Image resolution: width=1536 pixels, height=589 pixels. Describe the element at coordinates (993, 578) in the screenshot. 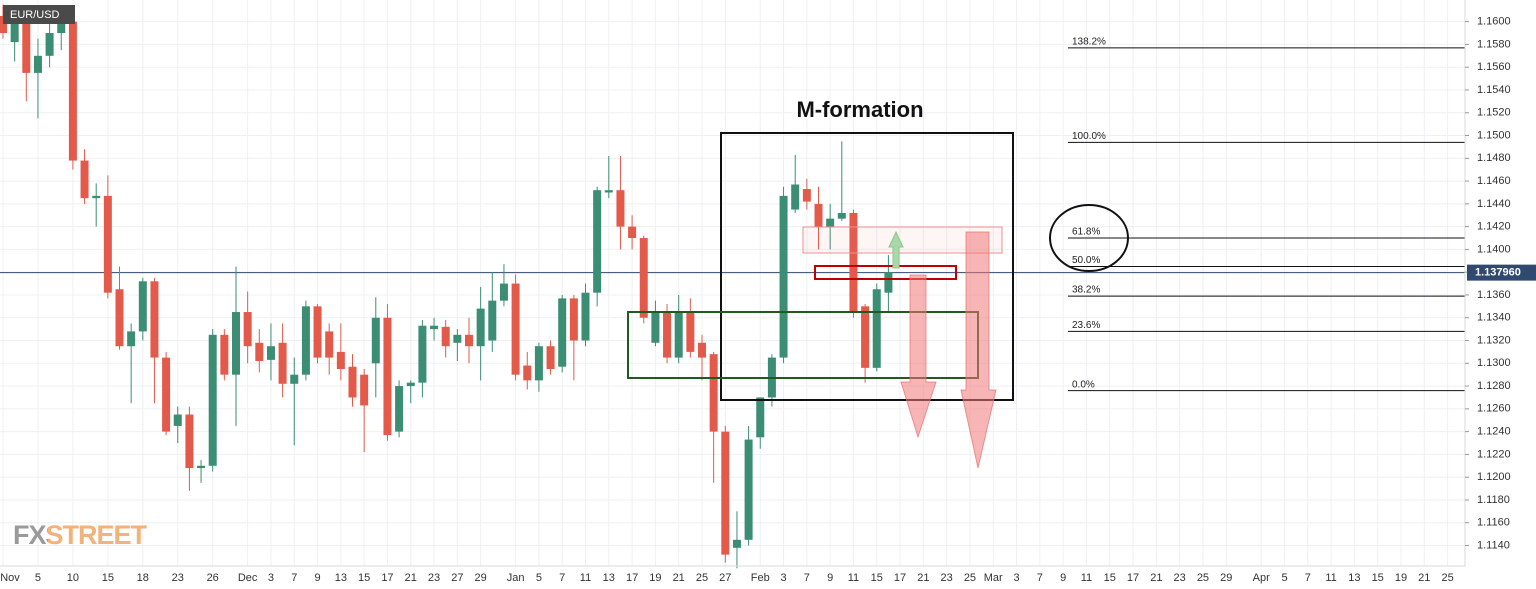

I see `x-tick-label: Mar` at that location.